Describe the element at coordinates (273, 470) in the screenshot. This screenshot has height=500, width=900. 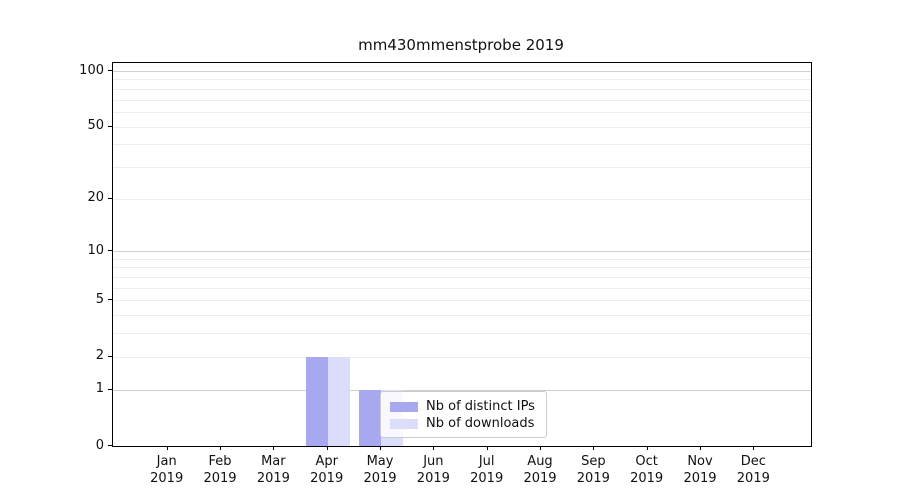
I see `x-tick-label: Mar 2019` at that location.